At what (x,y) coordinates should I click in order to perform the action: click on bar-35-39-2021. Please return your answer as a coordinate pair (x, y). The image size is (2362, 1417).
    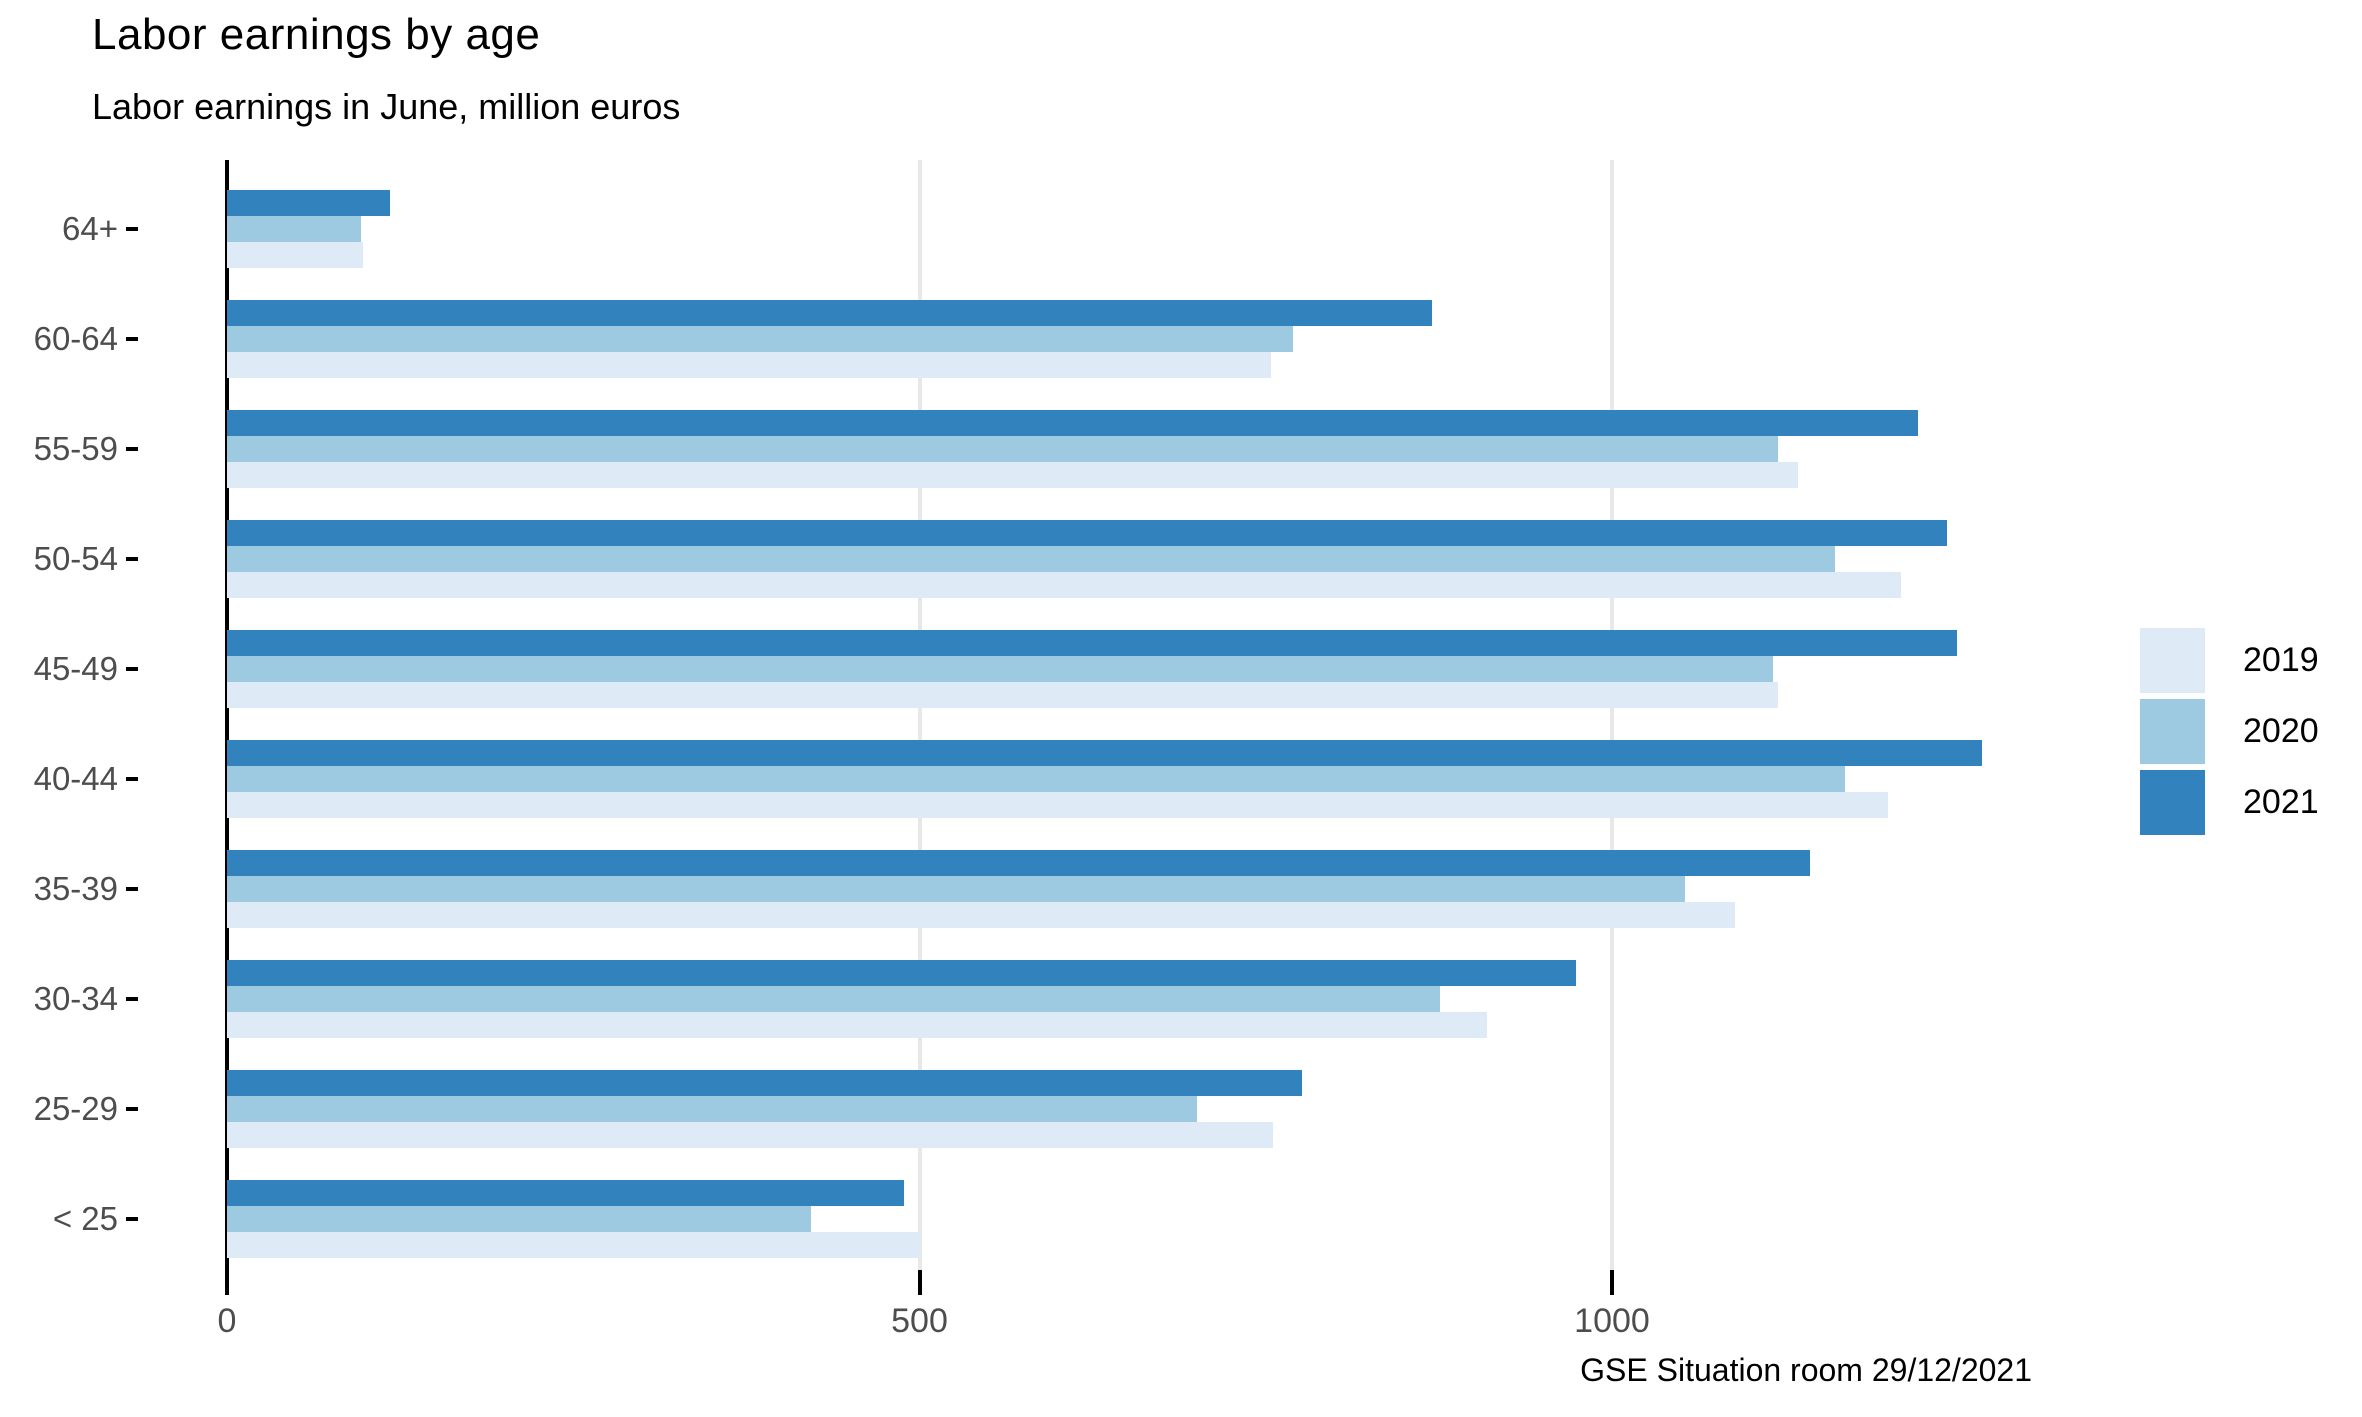
    Looking at the image, I should click on (1019, 863).